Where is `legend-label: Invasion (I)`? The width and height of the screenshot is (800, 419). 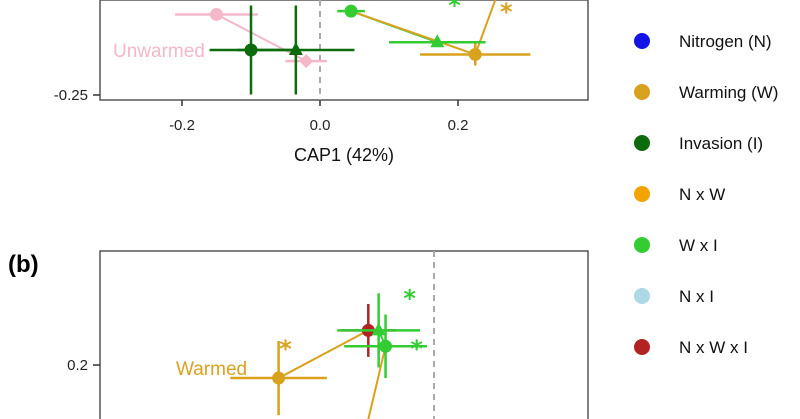 legend-label: Invasion (I) is located at coordinates (721, 143).